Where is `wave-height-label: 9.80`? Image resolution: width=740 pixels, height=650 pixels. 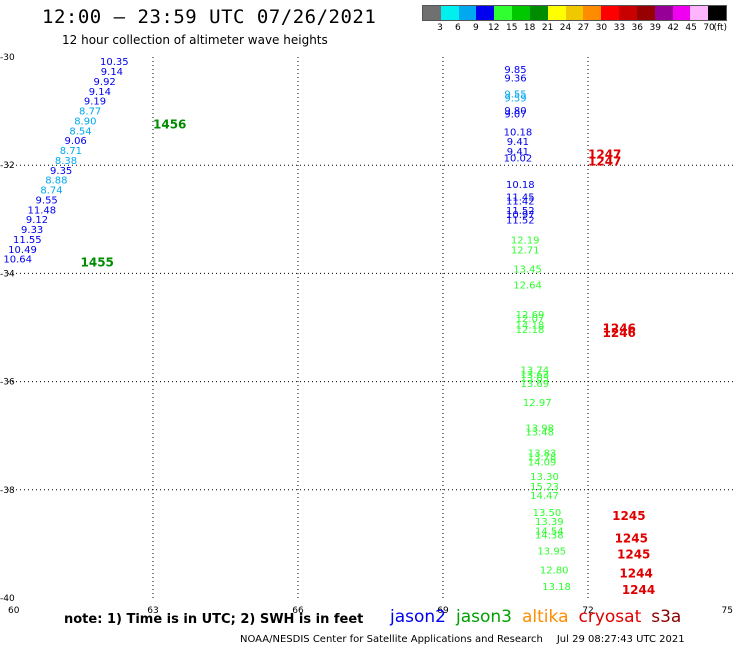 wave-height-label: 9.80 is located at coordinates (515, 111).